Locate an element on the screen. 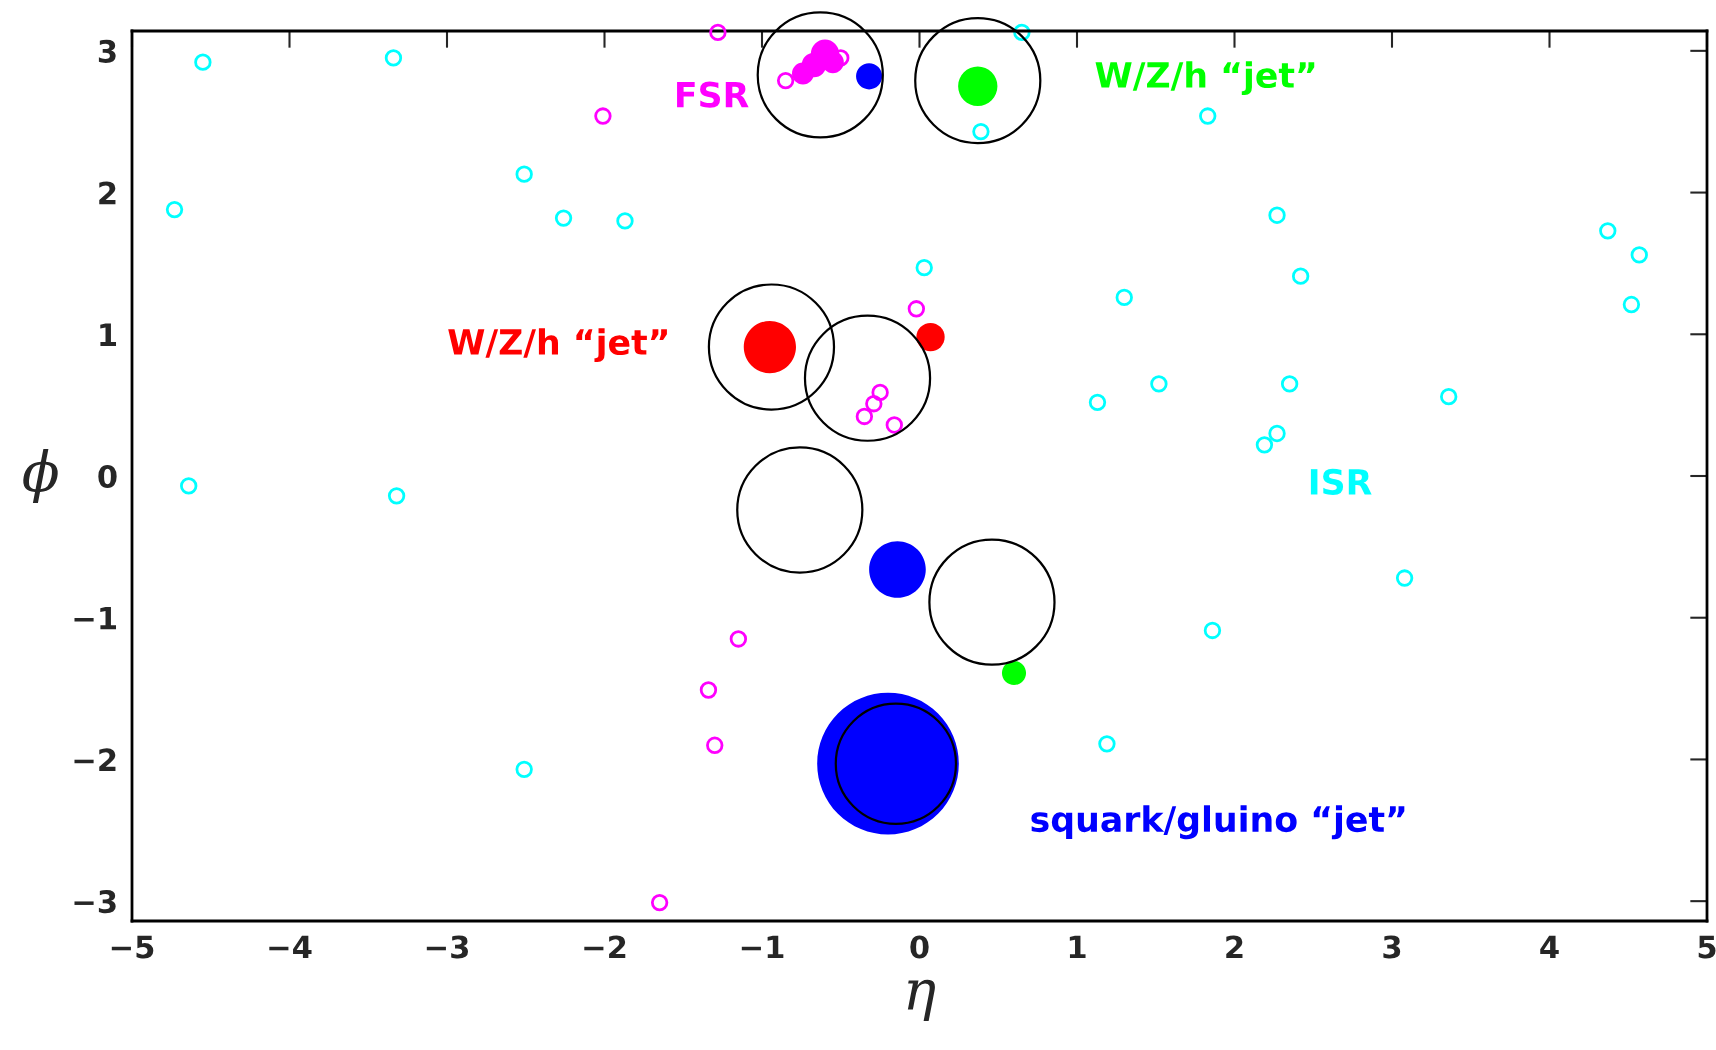 Image resolution: width=1716 pixels, height=1050 pixels. y-tick-label: 3 is located at coordinates (107, 51).